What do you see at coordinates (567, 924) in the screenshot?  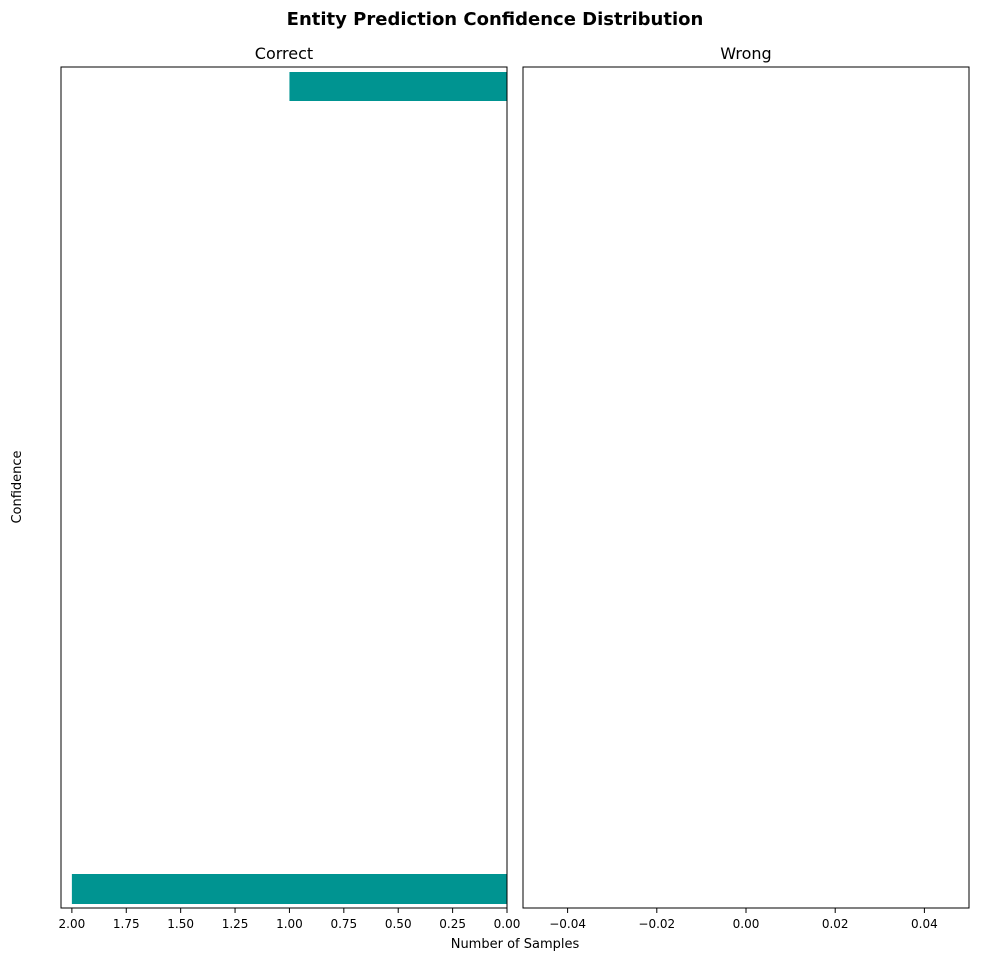 I see `x-tick-label: −0.04` at bounding box center [567, 924].